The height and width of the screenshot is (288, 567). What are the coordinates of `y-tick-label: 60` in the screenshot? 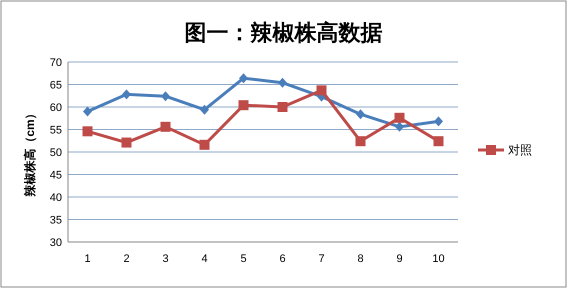 It's located at (56, 108).